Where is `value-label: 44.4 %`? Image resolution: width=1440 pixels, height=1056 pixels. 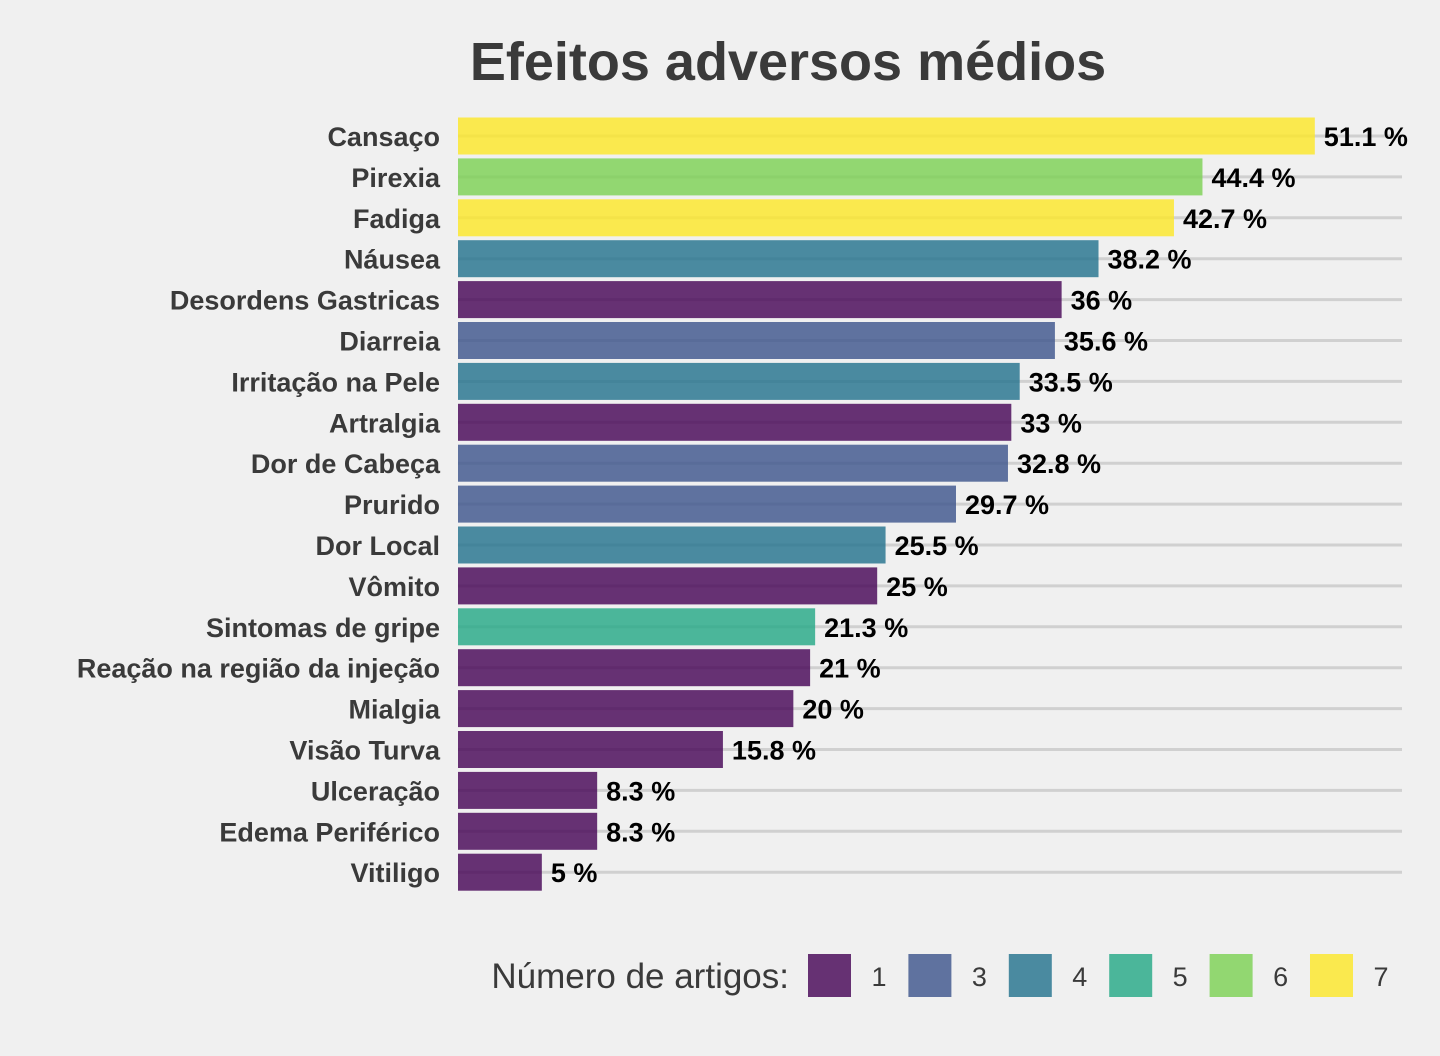 value-label: 44.4 % is located at coordinates (1253, 178).